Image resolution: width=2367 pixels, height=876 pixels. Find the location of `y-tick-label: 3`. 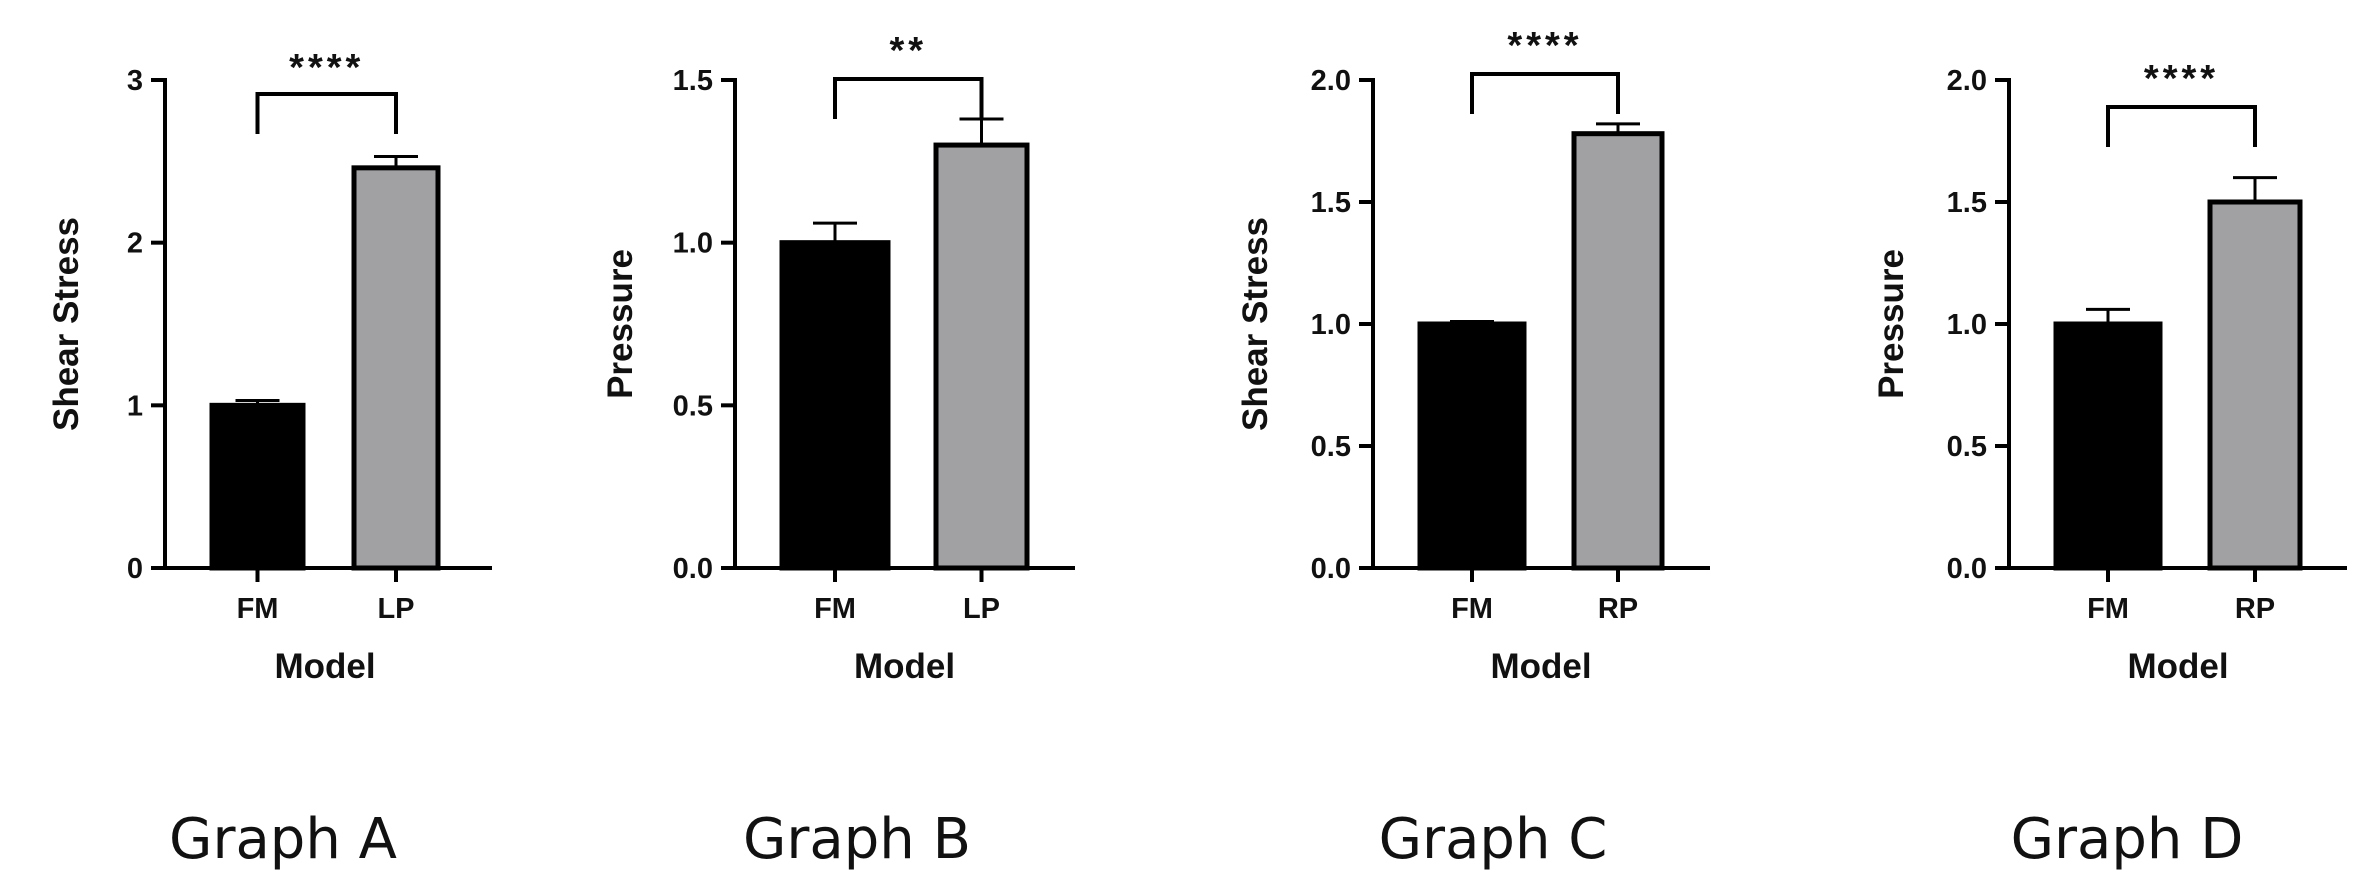

y-tick-label: 3 is located at coordinates (135, 81).